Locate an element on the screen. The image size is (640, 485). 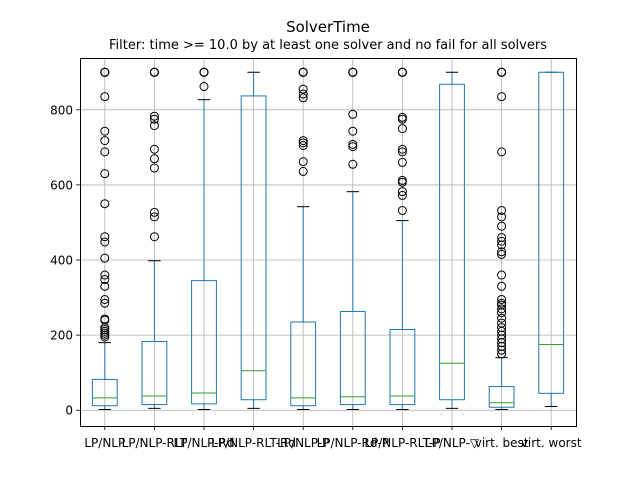
x-tick-label: LP/NLP-▽ is located at coordinates (452, 443).